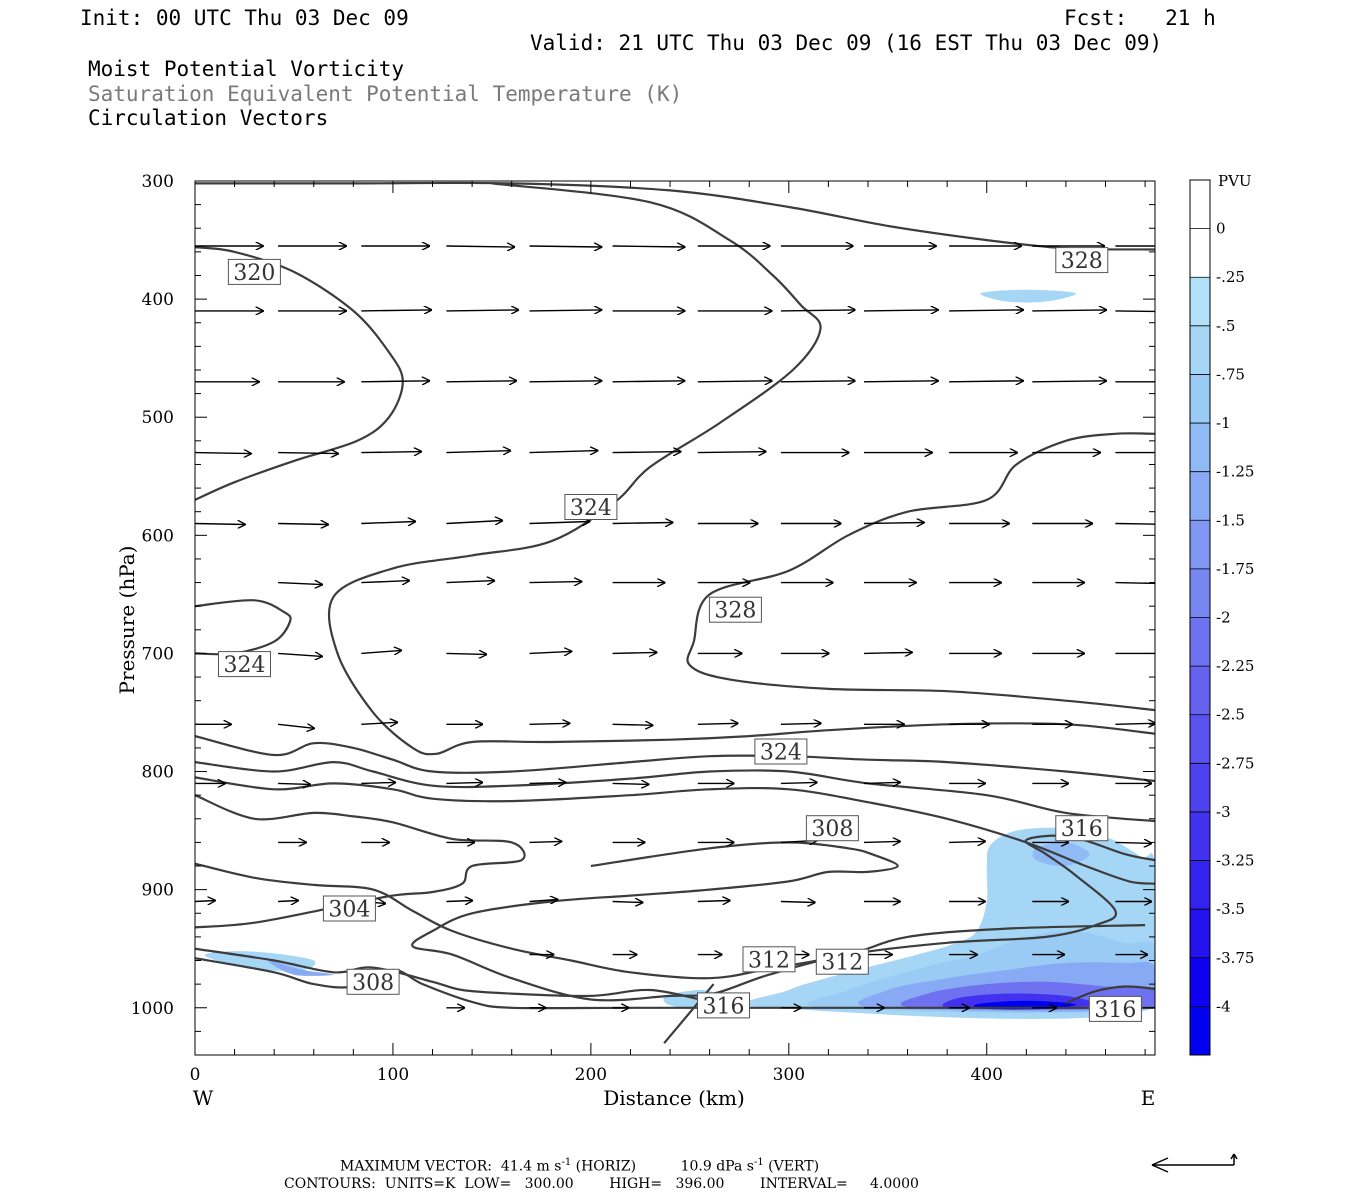  What do you see at coordinates (1230, 520) in the screenshot?
I see `colorbar-label: -1.5` at bounding box center [1230, 520].